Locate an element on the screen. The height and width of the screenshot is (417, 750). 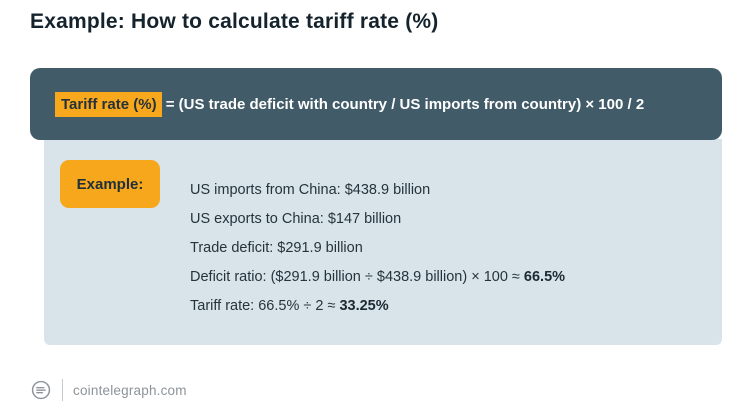
line-text: Trade deficit: $291.9 billion is located at coordinates (276, 248).